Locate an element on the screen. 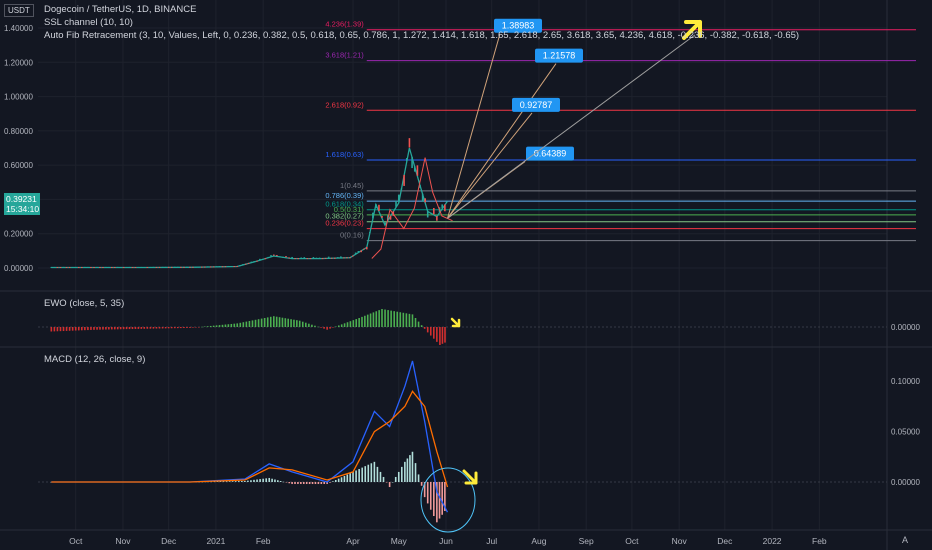 This screenshot has height=550, width=932. x-tick-label: May is located at coordinates (399, 541).